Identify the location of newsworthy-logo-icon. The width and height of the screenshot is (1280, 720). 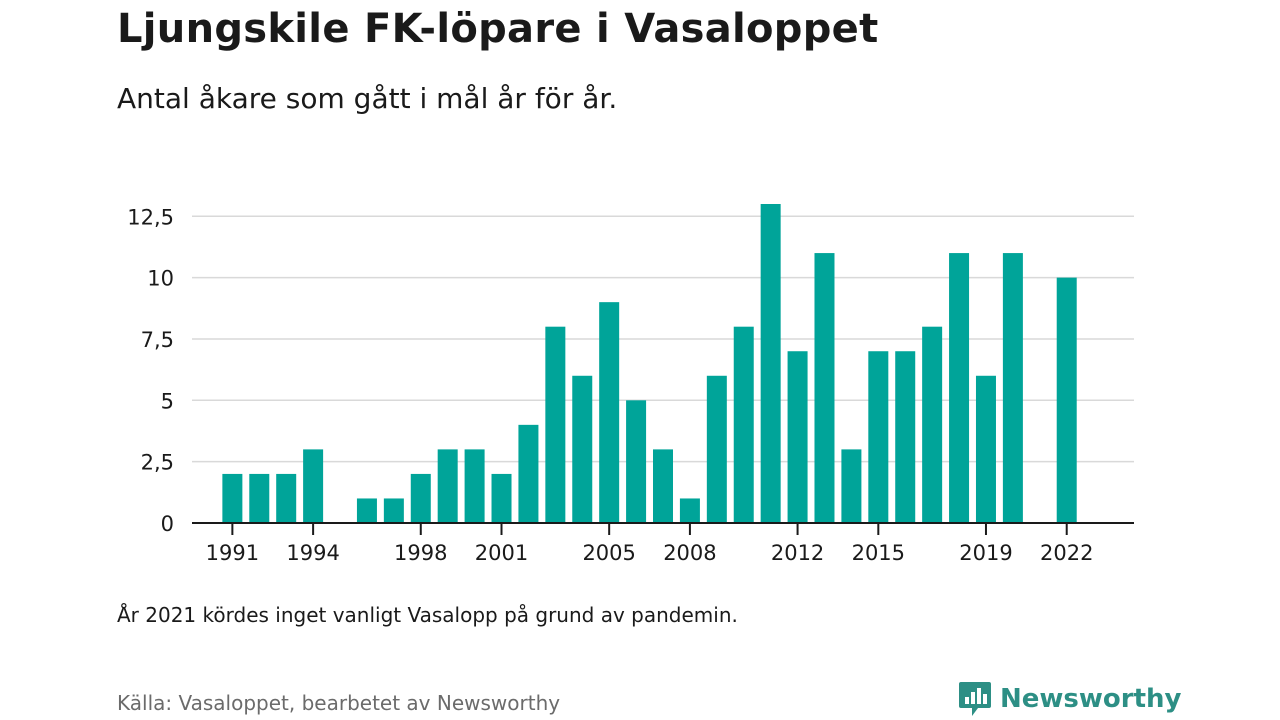
(975, 699).